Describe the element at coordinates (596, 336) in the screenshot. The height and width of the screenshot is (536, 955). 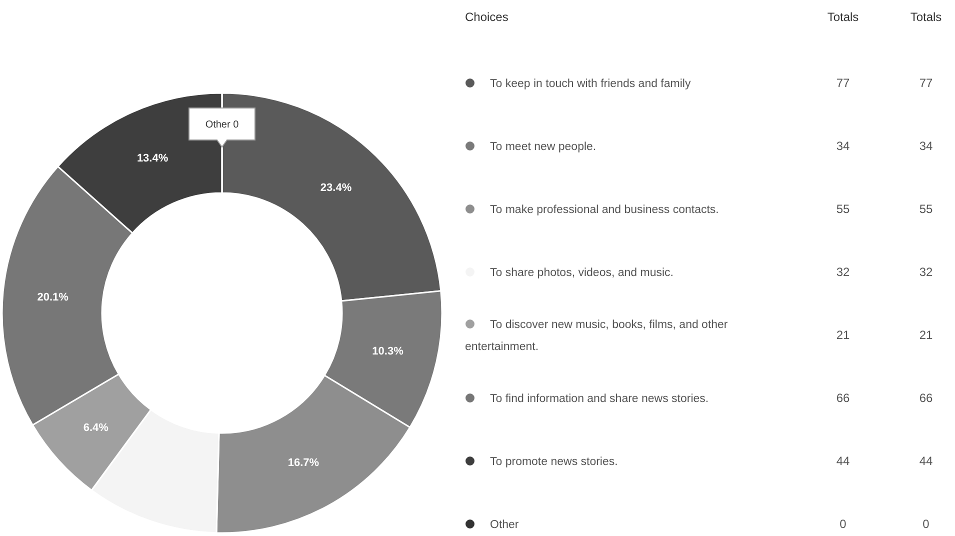
I see `legend-label: To discover new music, books, films, and other entertainment.` at that location.